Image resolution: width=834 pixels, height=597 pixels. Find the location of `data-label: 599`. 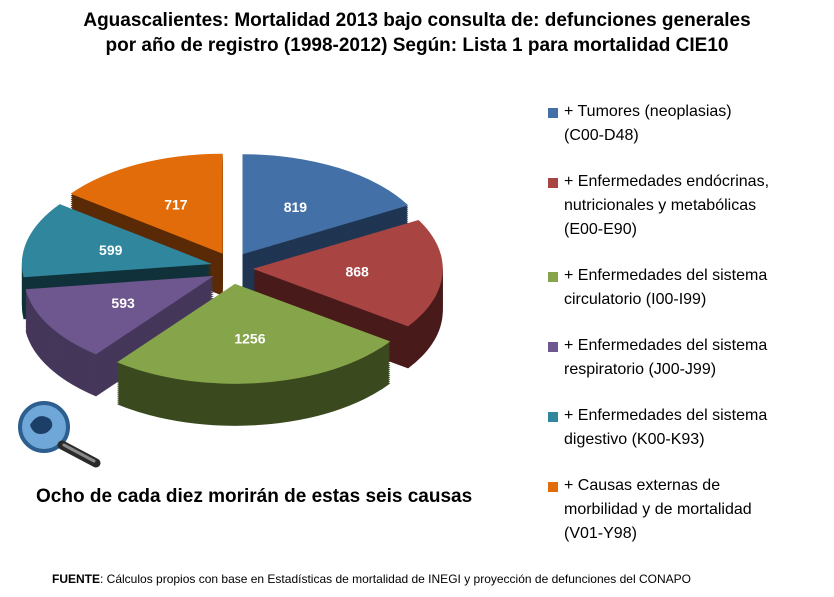

data-label: 599 is located at coordinates (111, 250).